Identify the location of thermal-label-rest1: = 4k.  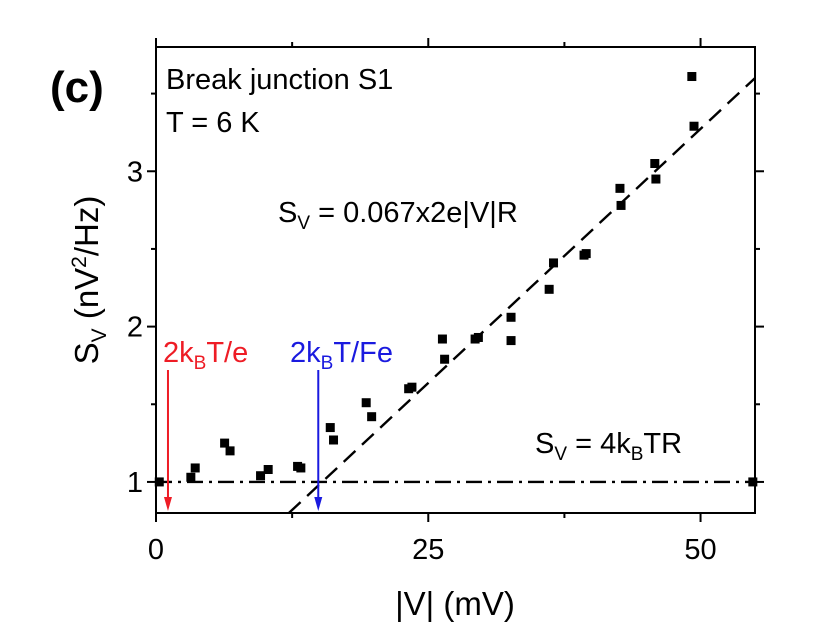
(599, 444).